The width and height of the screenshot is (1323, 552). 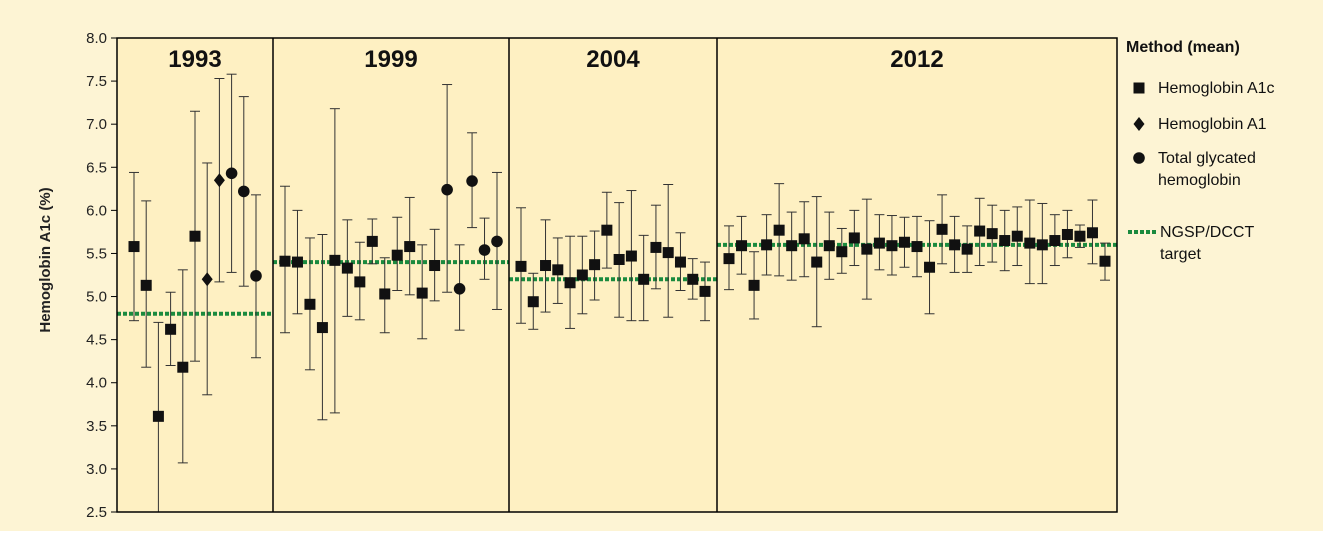 What do you see at coordinates (1139, 124) in the screenshot?
I see `legend-marker-diamond` at bounding box center [1139, 124].